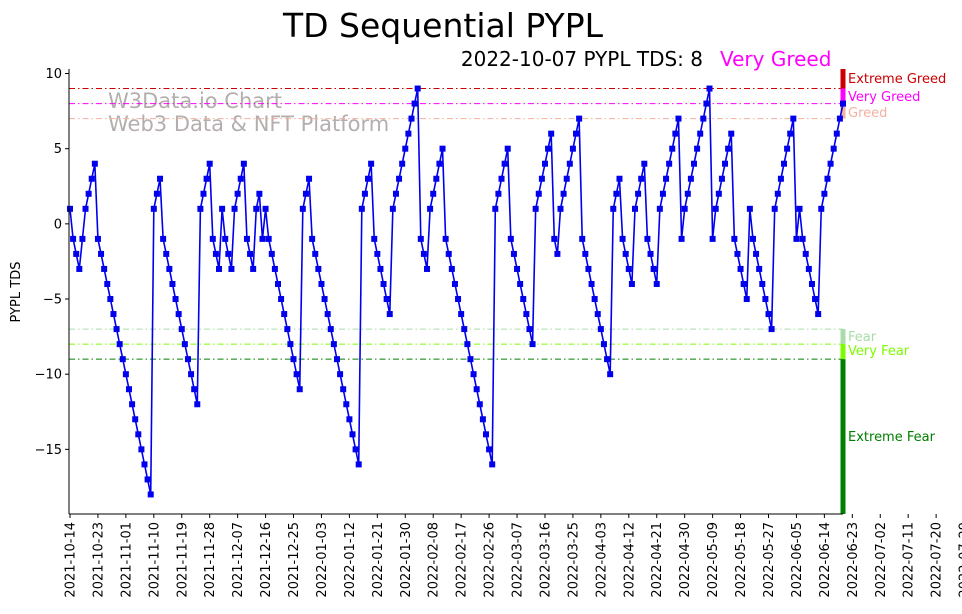 The width and height of the screenshot is (962, 614). Describe the element at coordinates (741, 560) in the screenshot. I see `x-tick-label: 2022-05-18` at that location.